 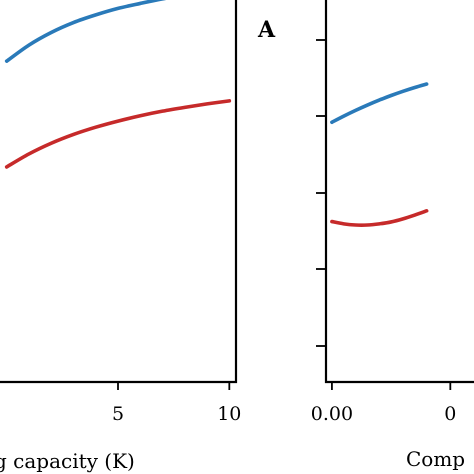 What do you see at coordinates (321, 193) in the screenshot?
I see `panel-right-y-ticks` at bounding box center [321, 193].